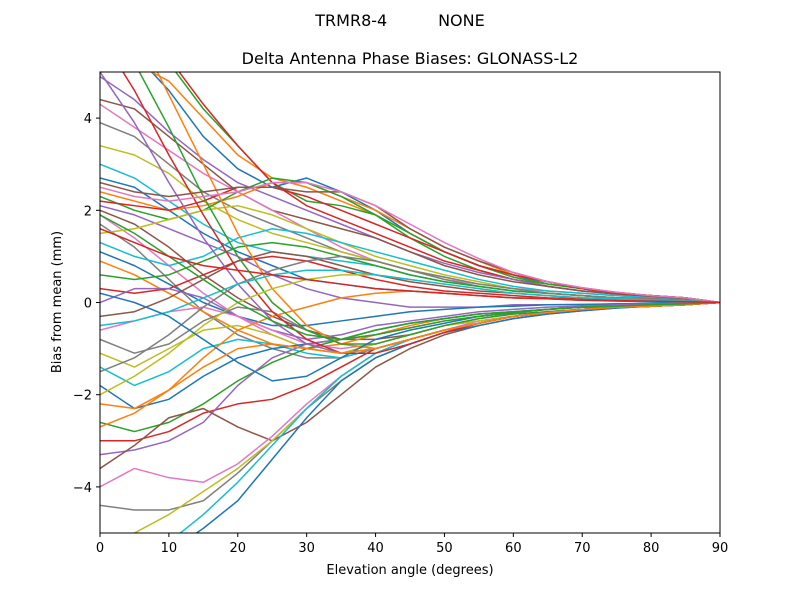 This screenshot has width=800, height=604. What do you see at coordinates (375, 548) in the screenshot?
I see `x-tick-label: 40` at bounding box center [375, 548].